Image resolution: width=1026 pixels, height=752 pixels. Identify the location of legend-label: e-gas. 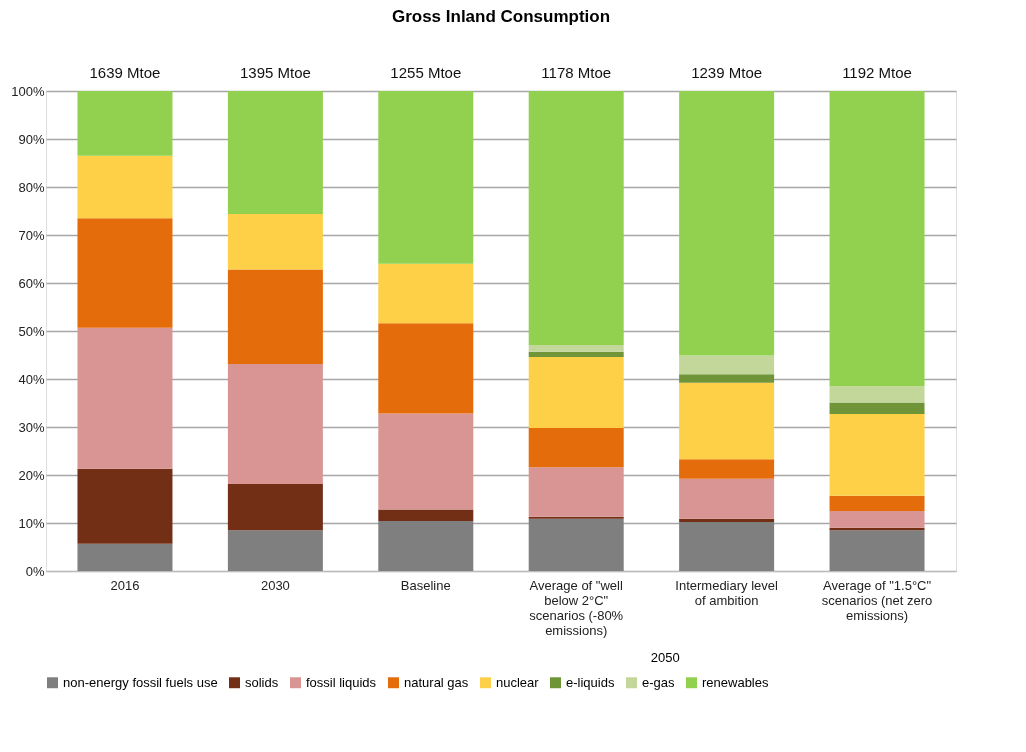
(659, 682).